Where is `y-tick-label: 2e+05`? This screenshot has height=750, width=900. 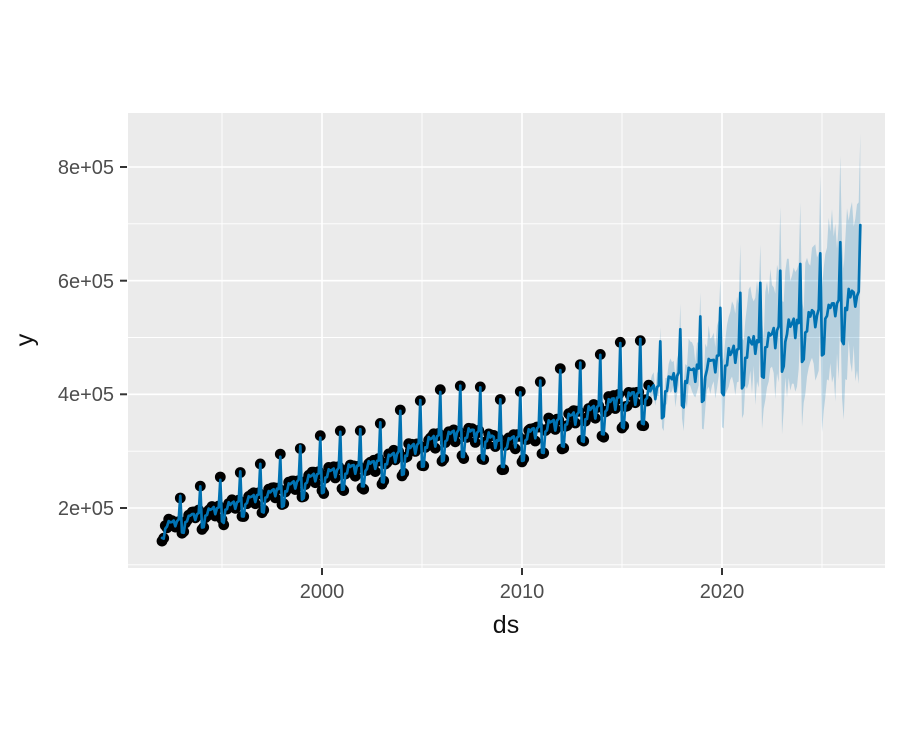
y-tick-label: 2e+05 is located at coordinates (86, 509).